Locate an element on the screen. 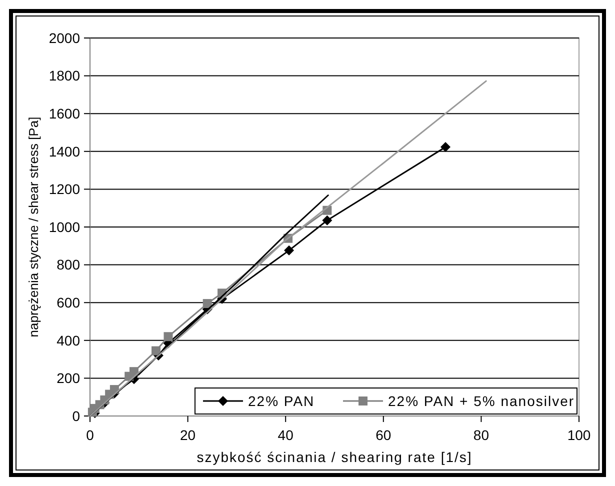 The height and width of the screenshot is (486, 615). y-tick-label: 200 is located at coordinates (68, 378).